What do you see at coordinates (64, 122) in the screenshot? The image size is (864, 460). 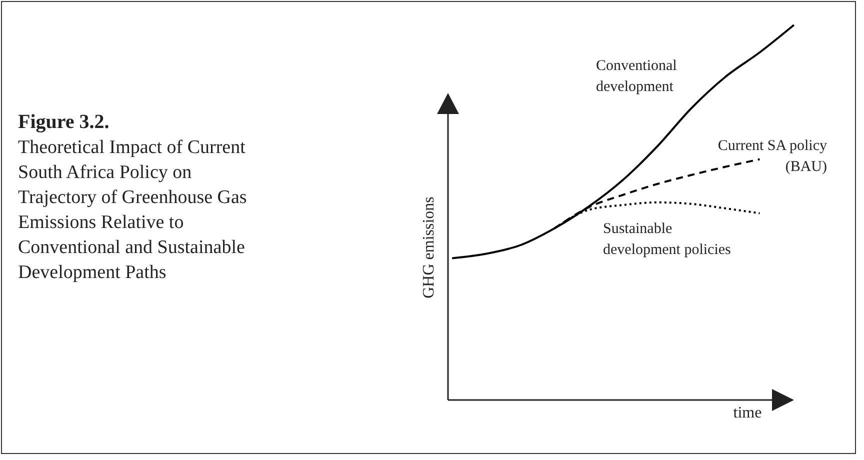 I see `text: Figure 3.2.` at bounding box center [64, 122].